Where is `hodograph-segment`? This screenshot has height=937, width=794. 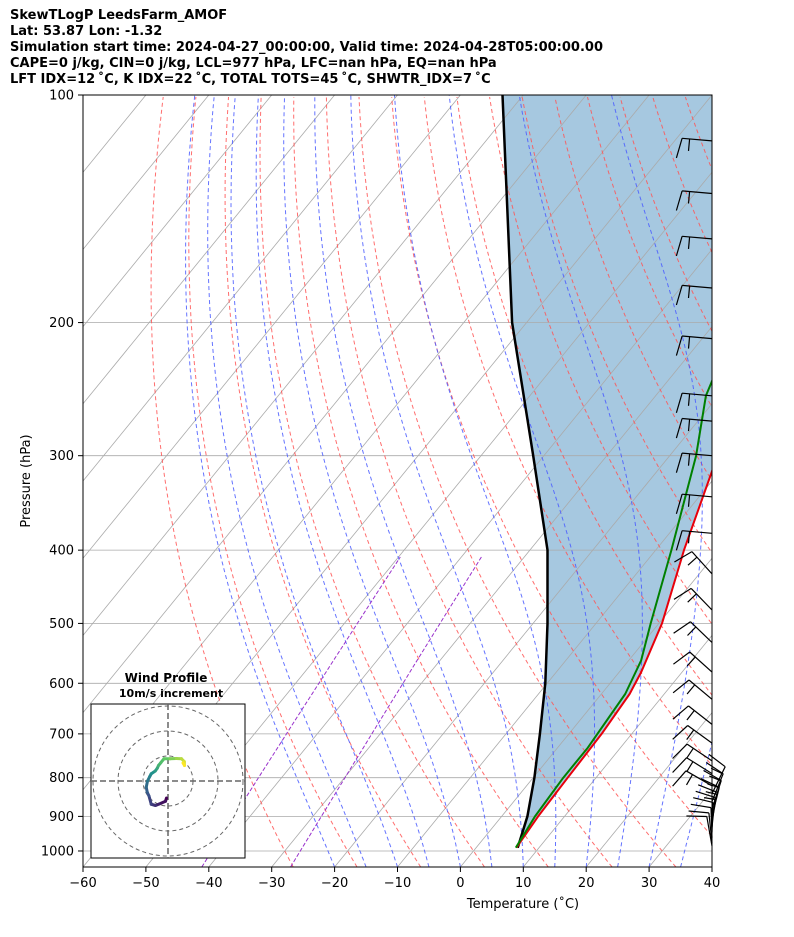 hodograph-segment is located at coordinates (183, 764).